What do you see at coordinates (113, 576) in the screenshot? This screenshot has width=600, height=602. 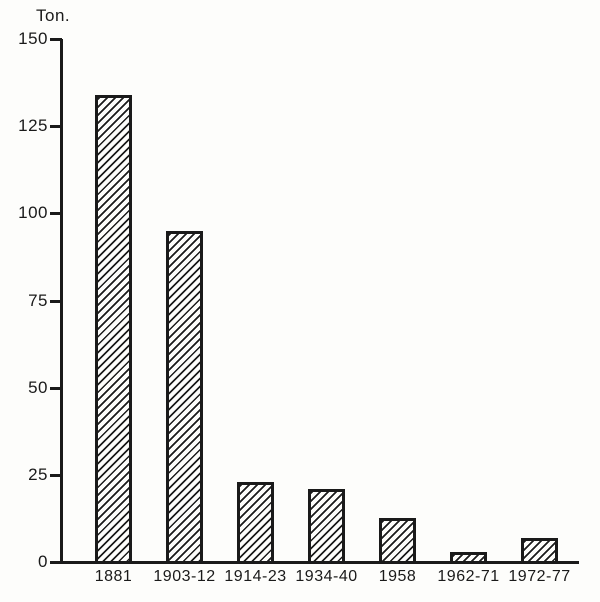 I see `x-tick-label: 1881` at bounding box center [113, 576].